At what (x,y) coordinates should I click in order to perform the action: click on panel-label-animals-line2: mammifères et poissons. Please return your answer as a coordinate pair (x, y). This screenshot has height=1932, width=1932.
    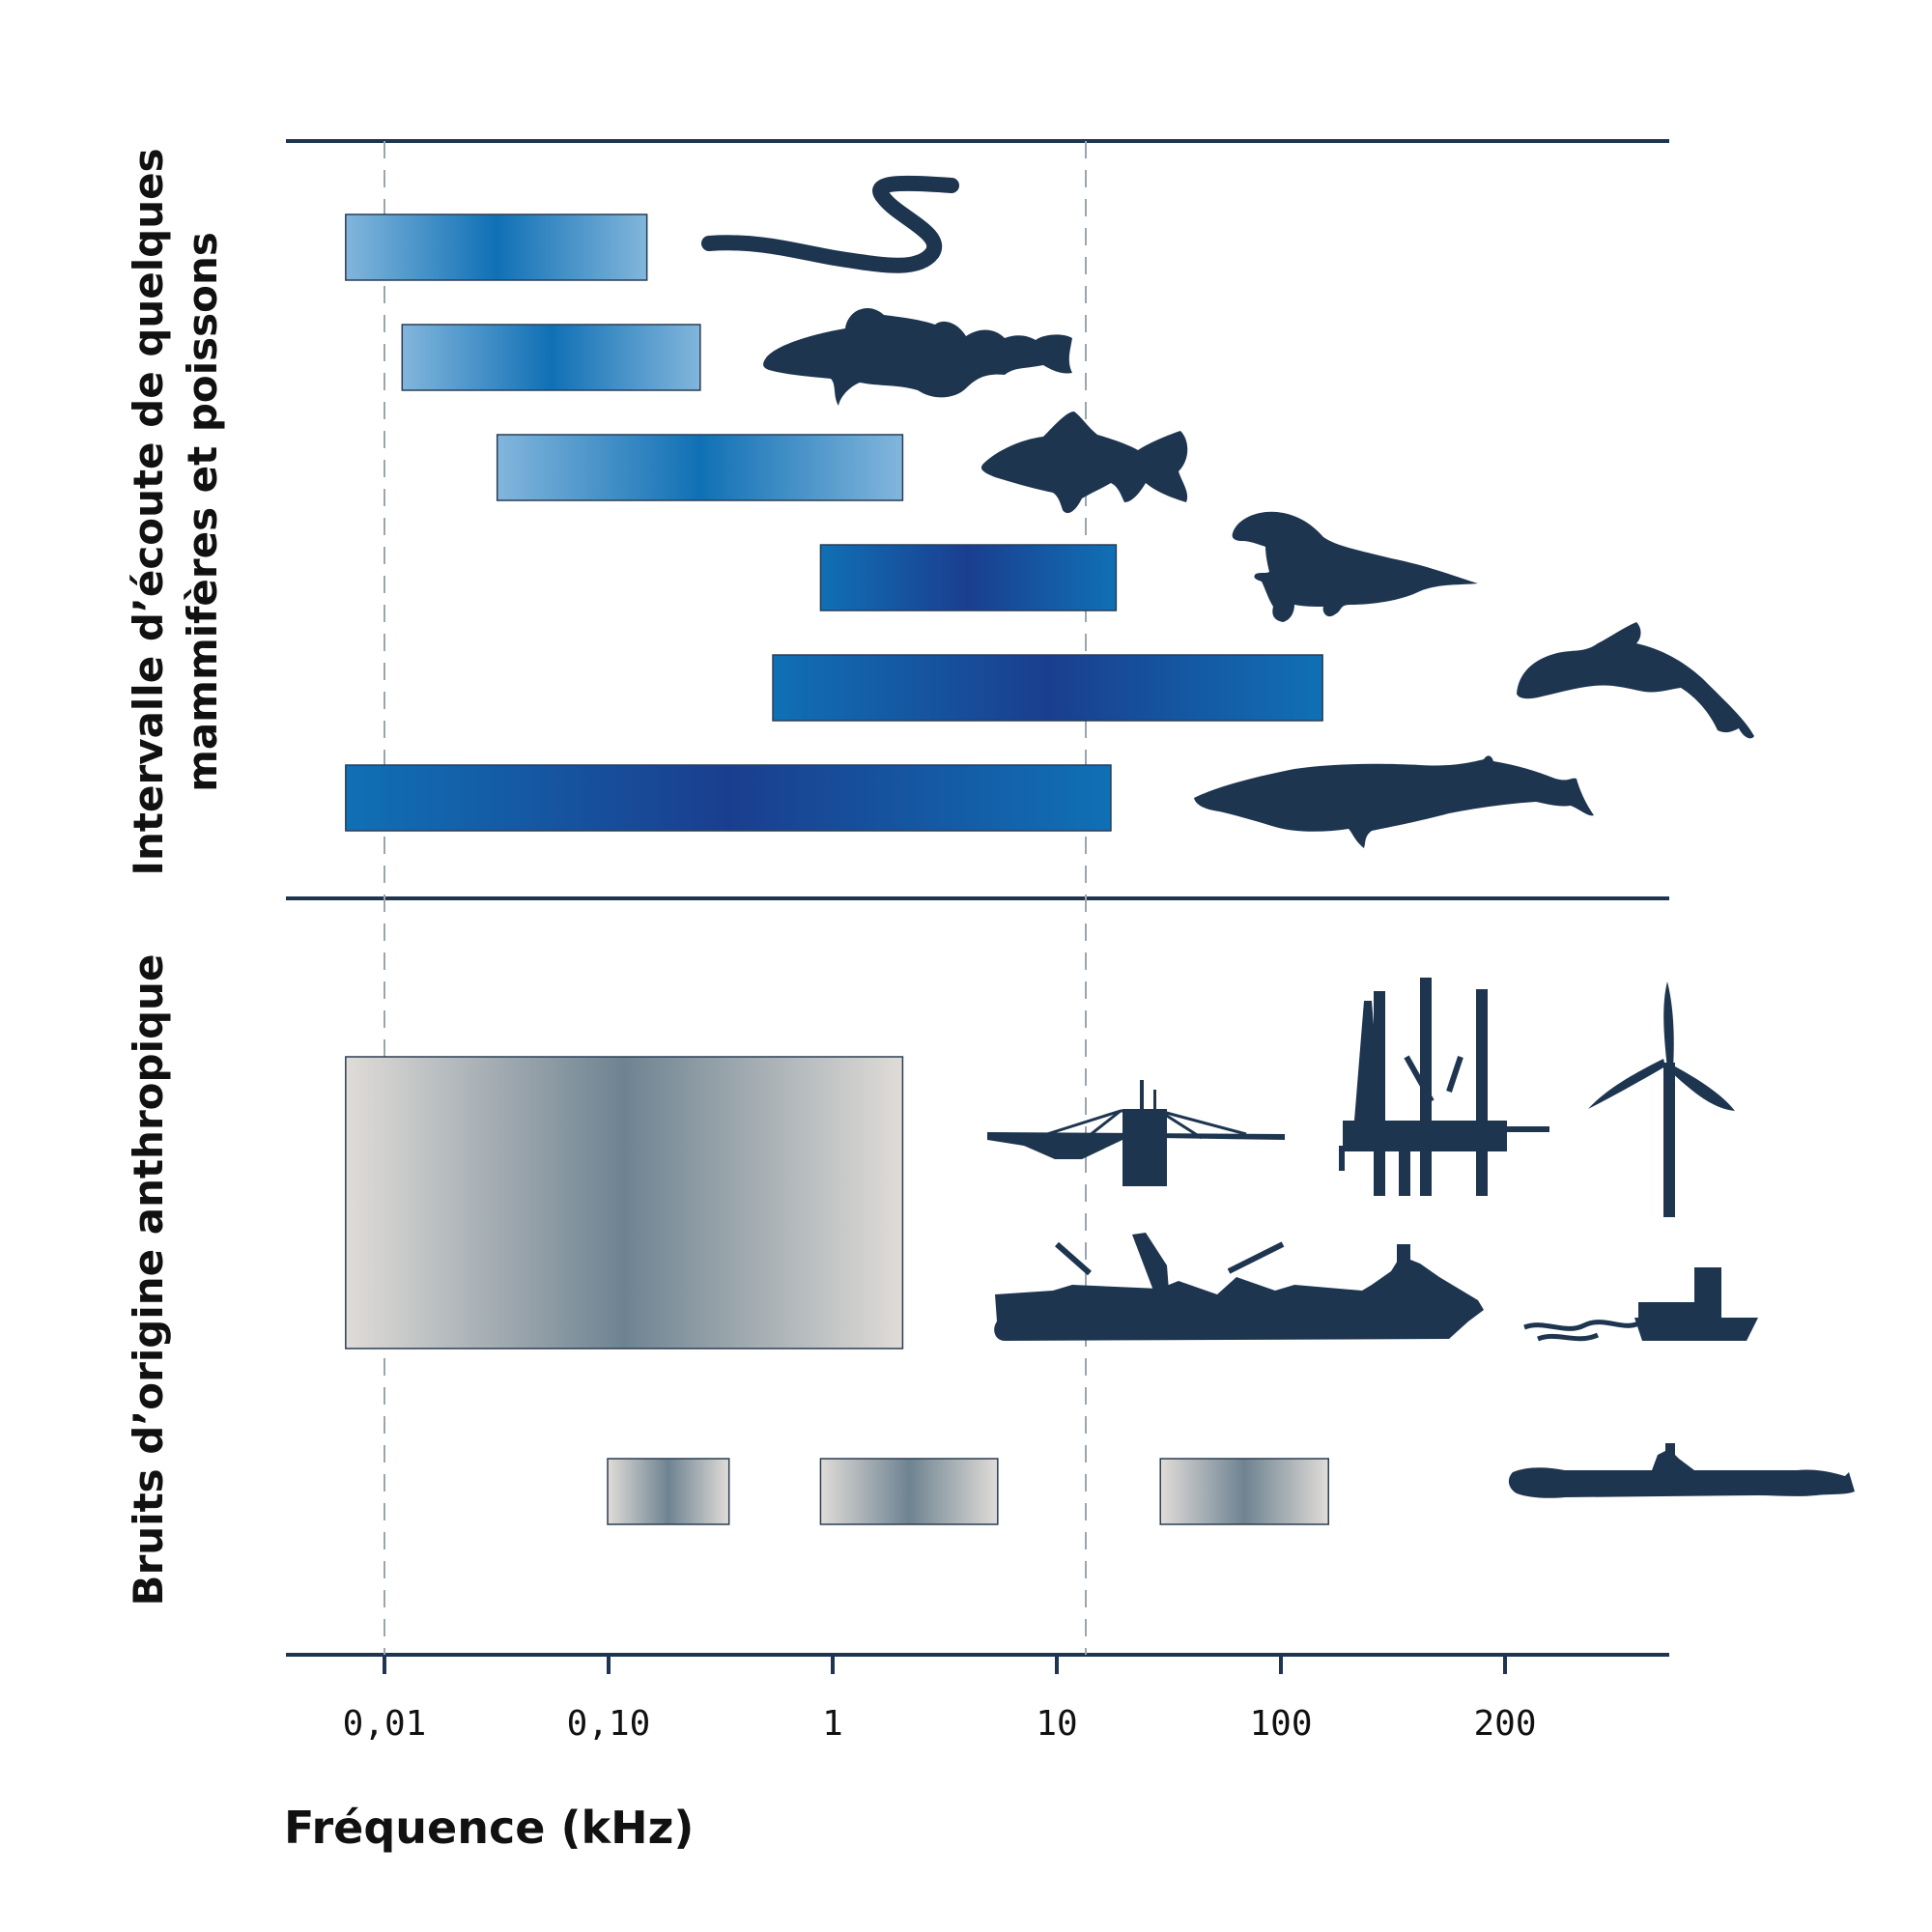
    Looking at the image, I should click on (202, 512).